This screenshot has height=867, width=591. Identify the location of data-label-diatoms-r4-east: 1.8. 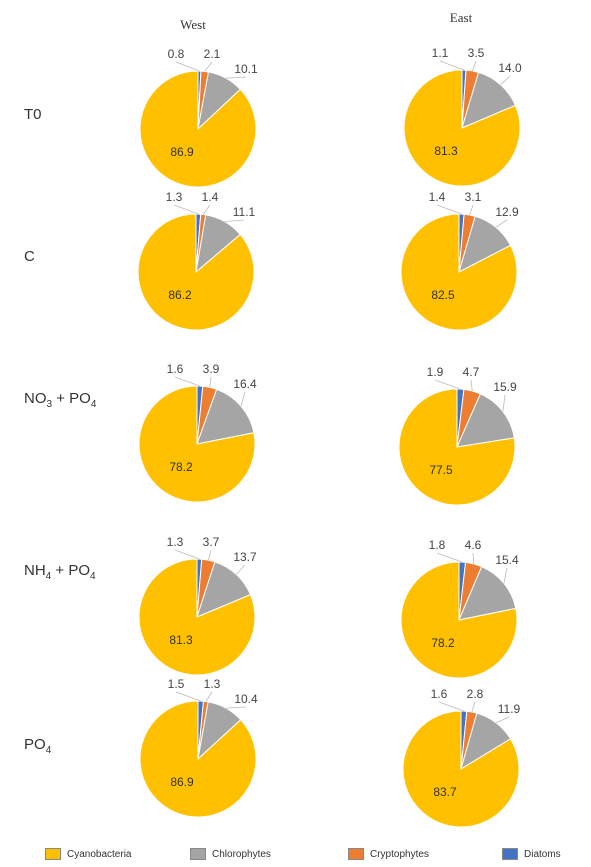
(437, 545).